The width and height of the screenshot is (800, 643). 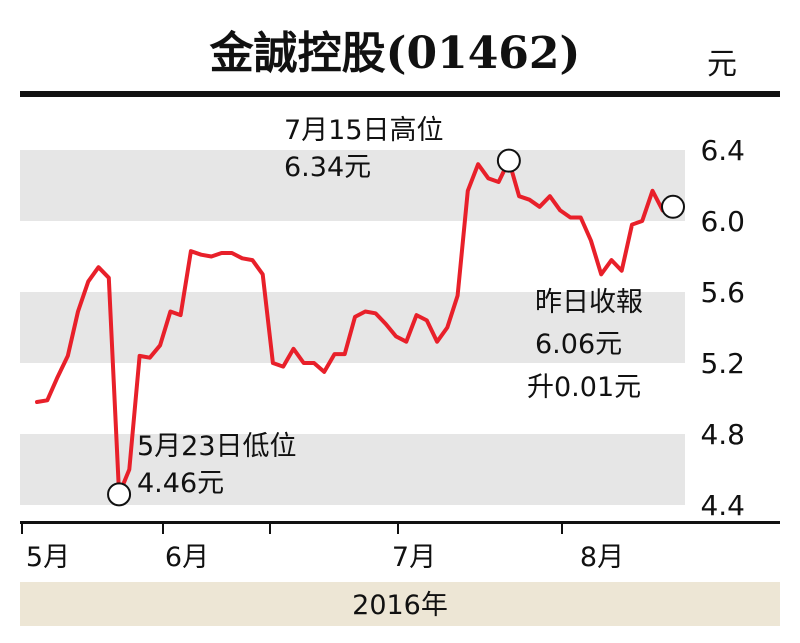 I want to click on unit-label: 元, so click(x=722, y=64).